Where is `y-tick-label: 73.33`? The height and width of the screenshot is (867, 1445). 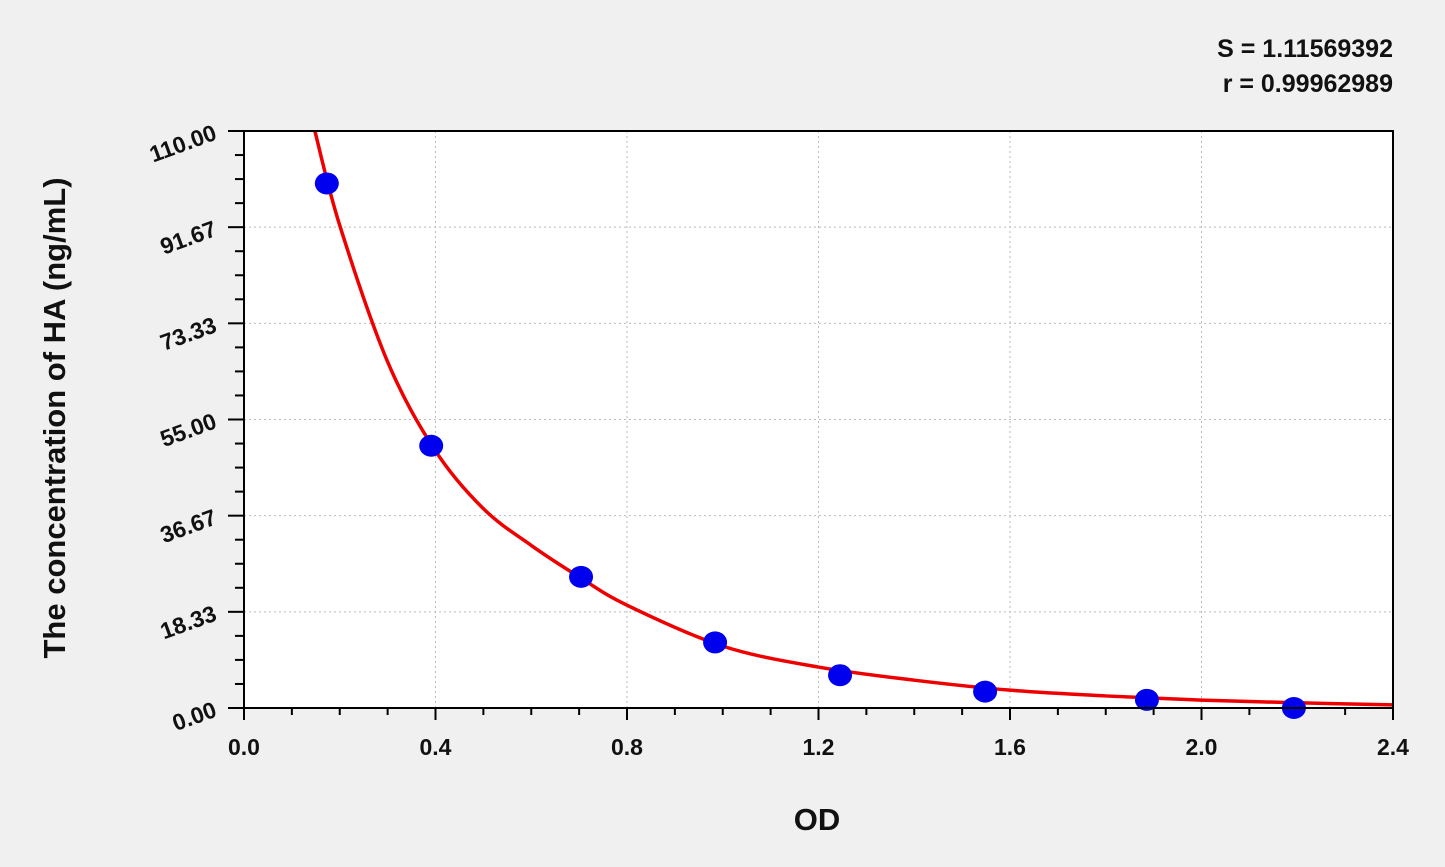 y-tick-label: 73.33 is located at coordinates (188, 334).